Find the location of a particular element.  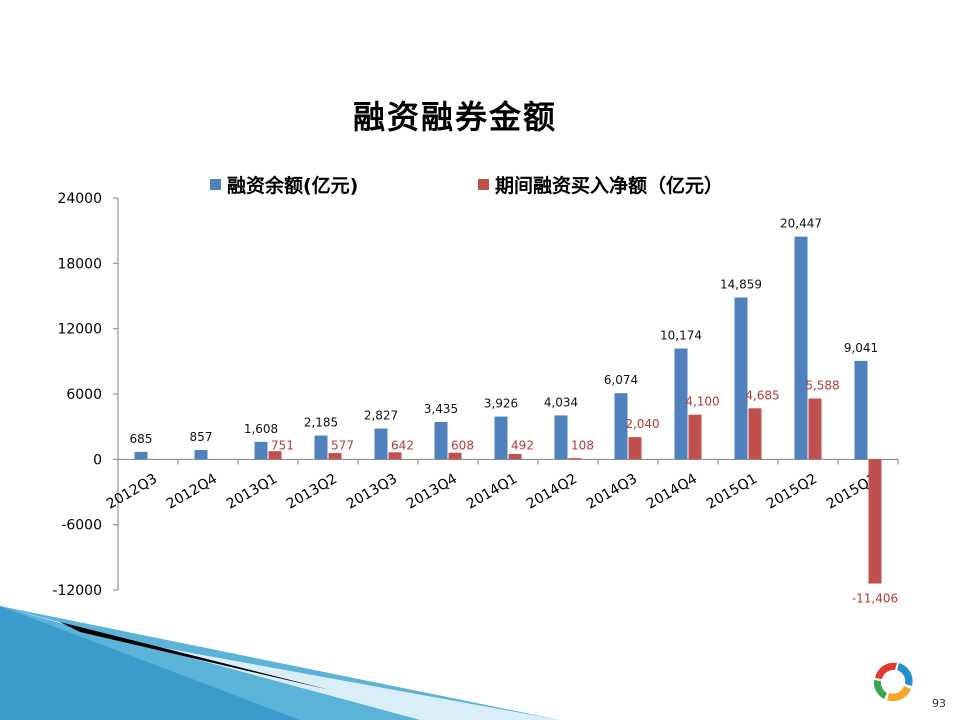

data-label-series1: 9,041 is located at coordinates (861, 348).